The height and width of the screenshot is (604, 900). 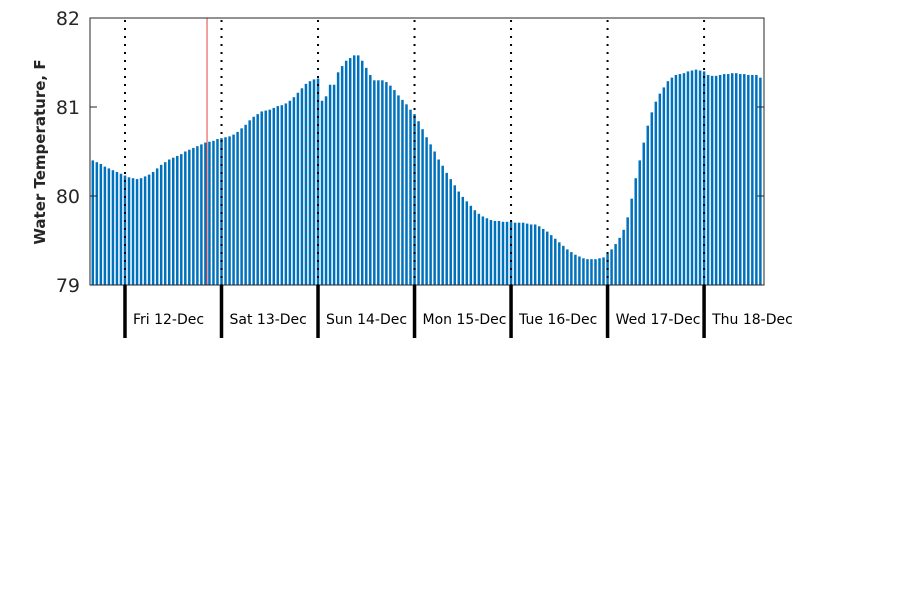 What do you see at coordinates (366, 320) in the screenshot?
I see `day-label: Sun 14-Dec` at bounding box center [366, 320].